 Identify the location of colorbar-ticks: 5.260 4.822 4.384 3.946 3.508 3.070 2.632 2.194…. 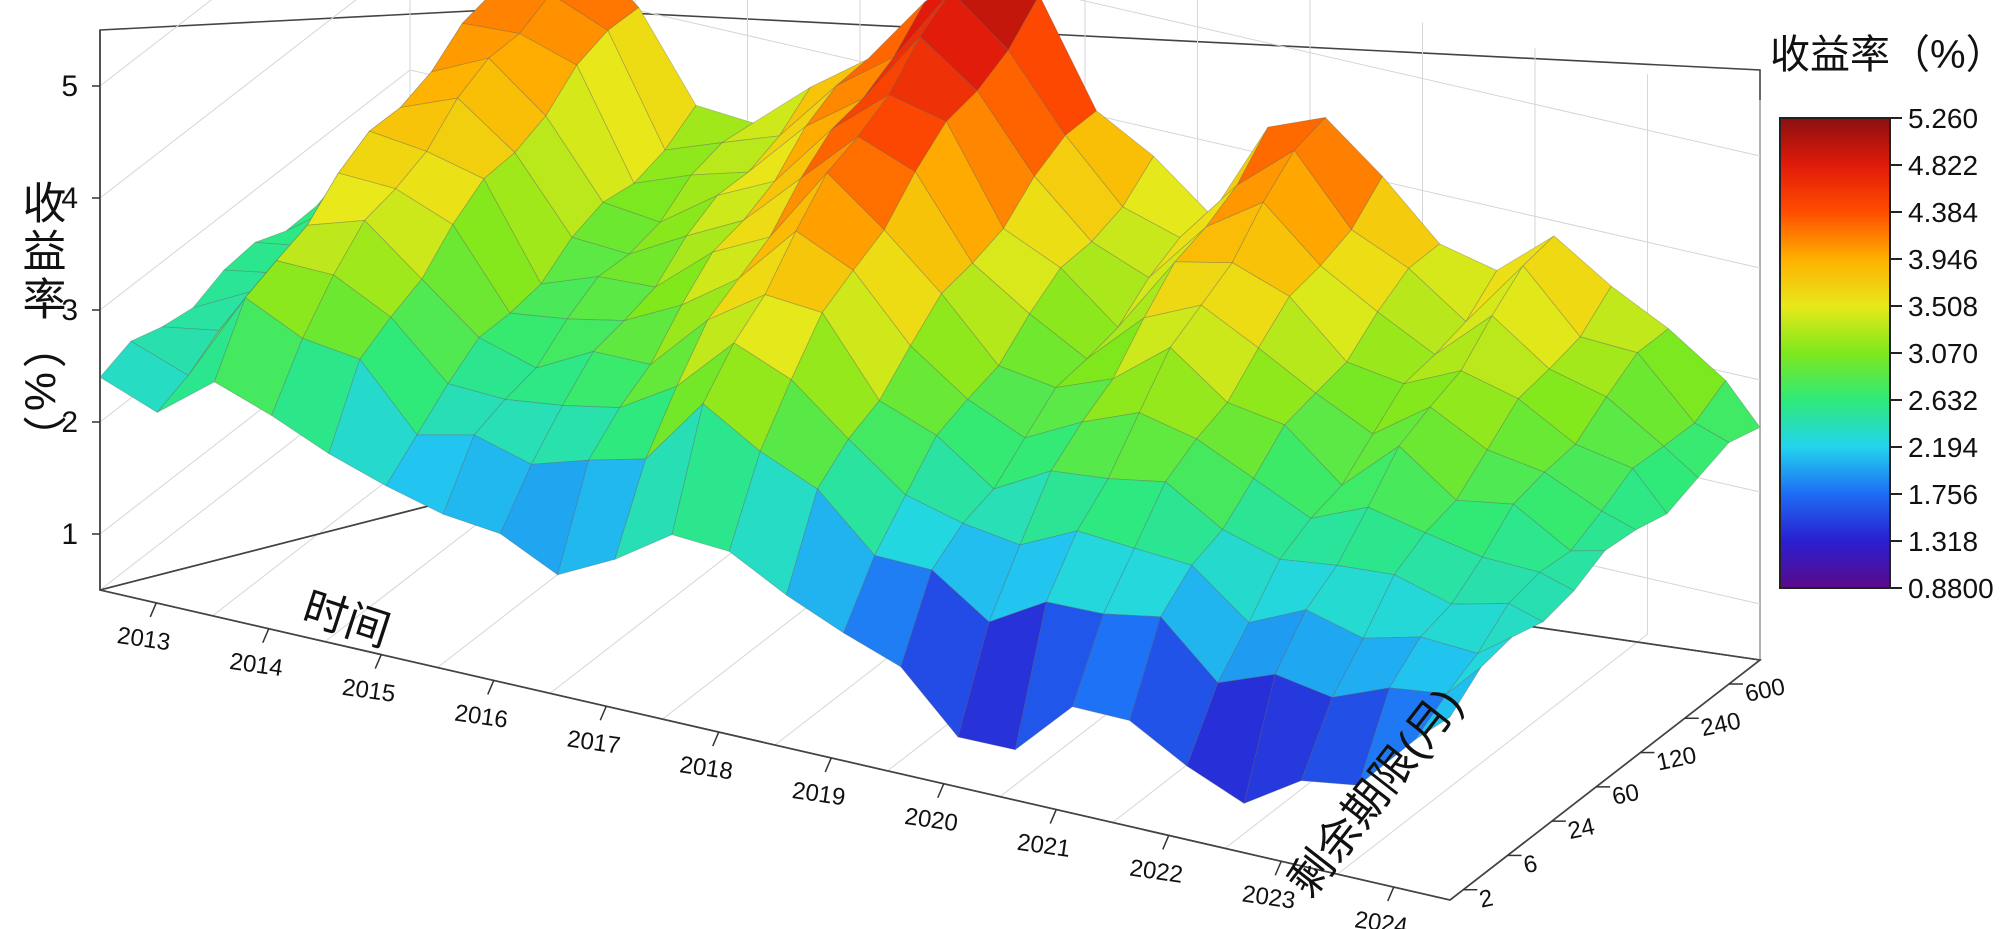
(1942, 353).